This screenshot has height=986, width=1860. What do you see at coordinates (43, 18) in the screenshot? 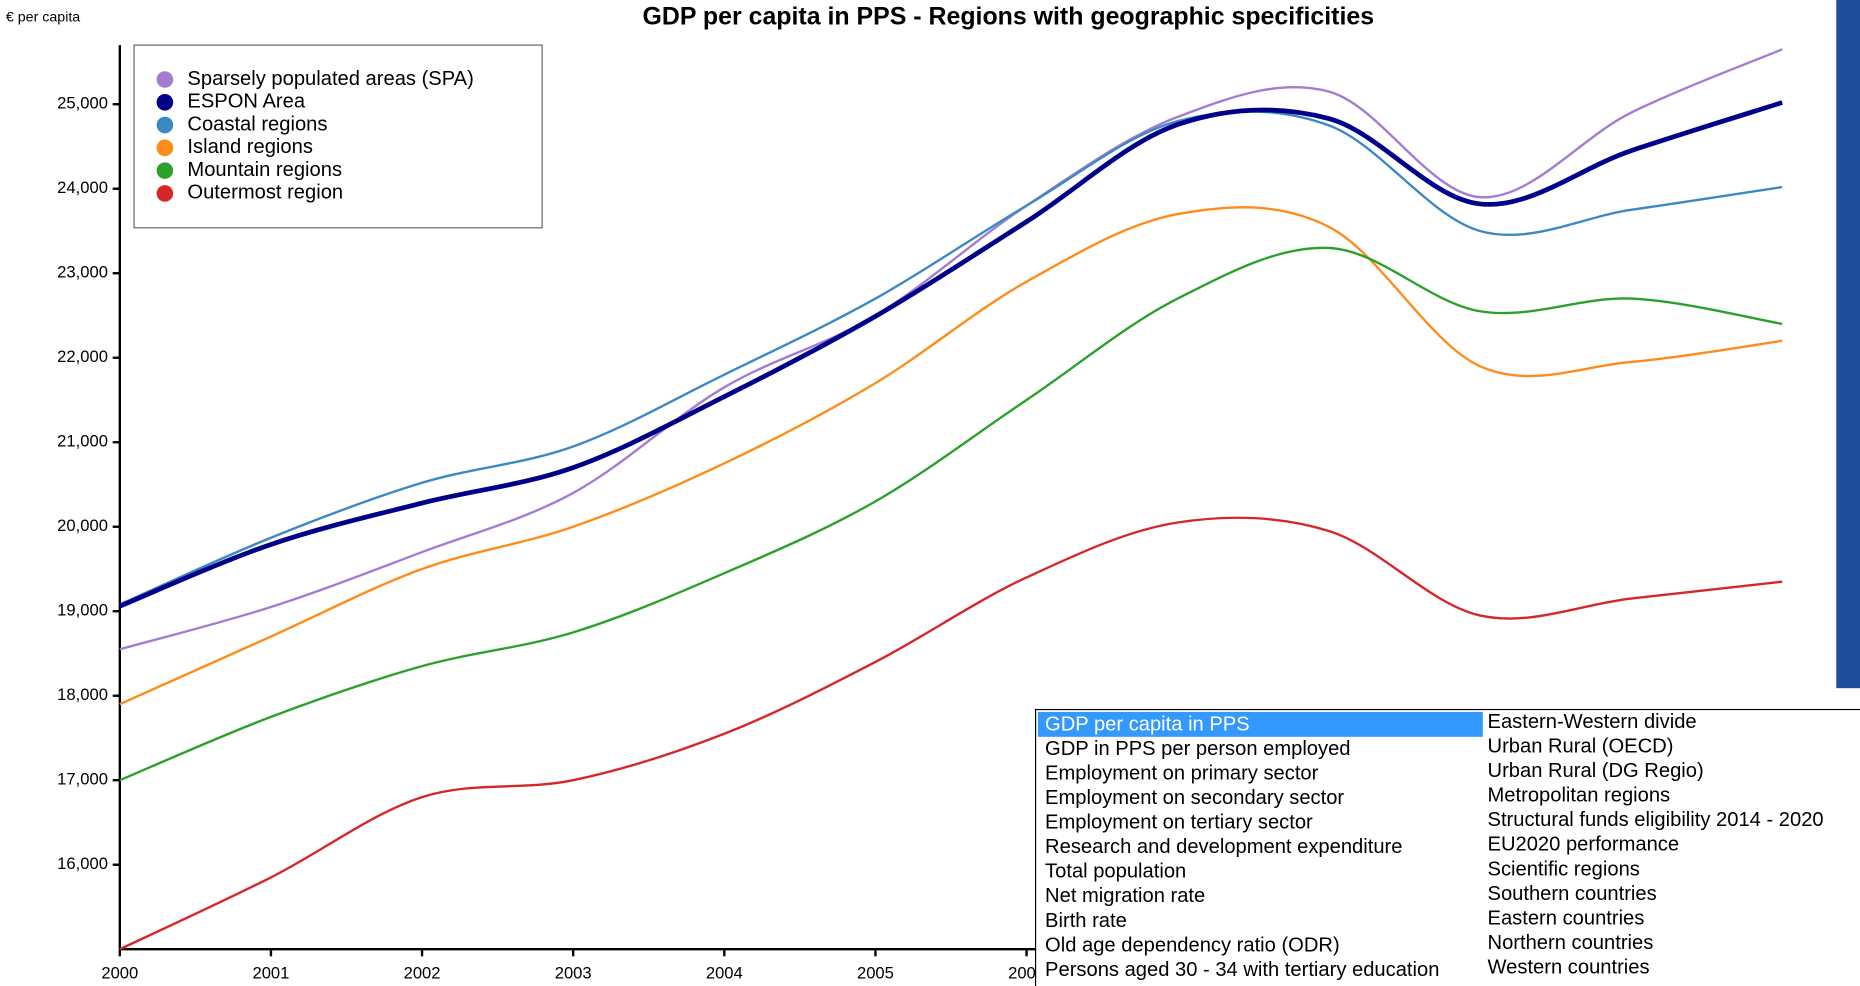
I see `y-axis-label: € per capita` at bounding box center [43, 18].